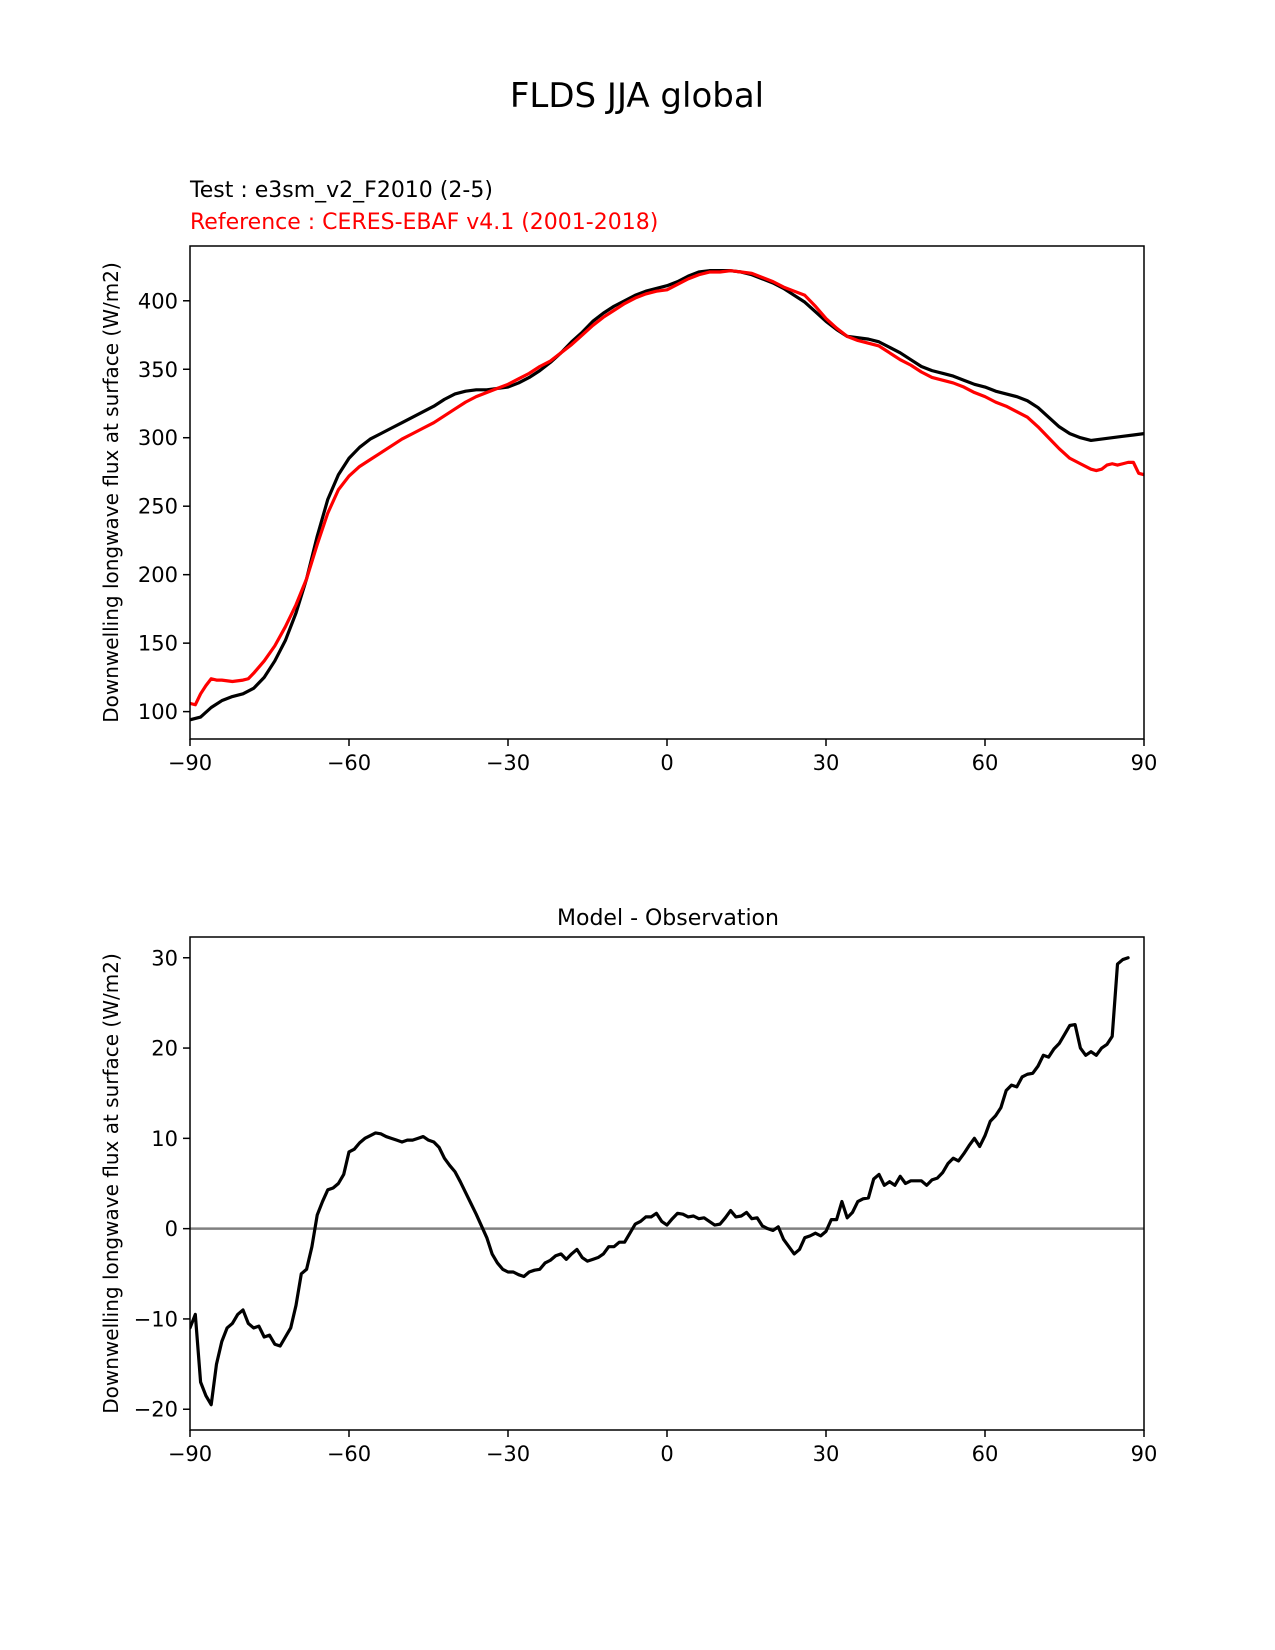  Describe the element at coordinates (158, 644) in the screenshot. I see `top-y-tick-label: 150` at that location.